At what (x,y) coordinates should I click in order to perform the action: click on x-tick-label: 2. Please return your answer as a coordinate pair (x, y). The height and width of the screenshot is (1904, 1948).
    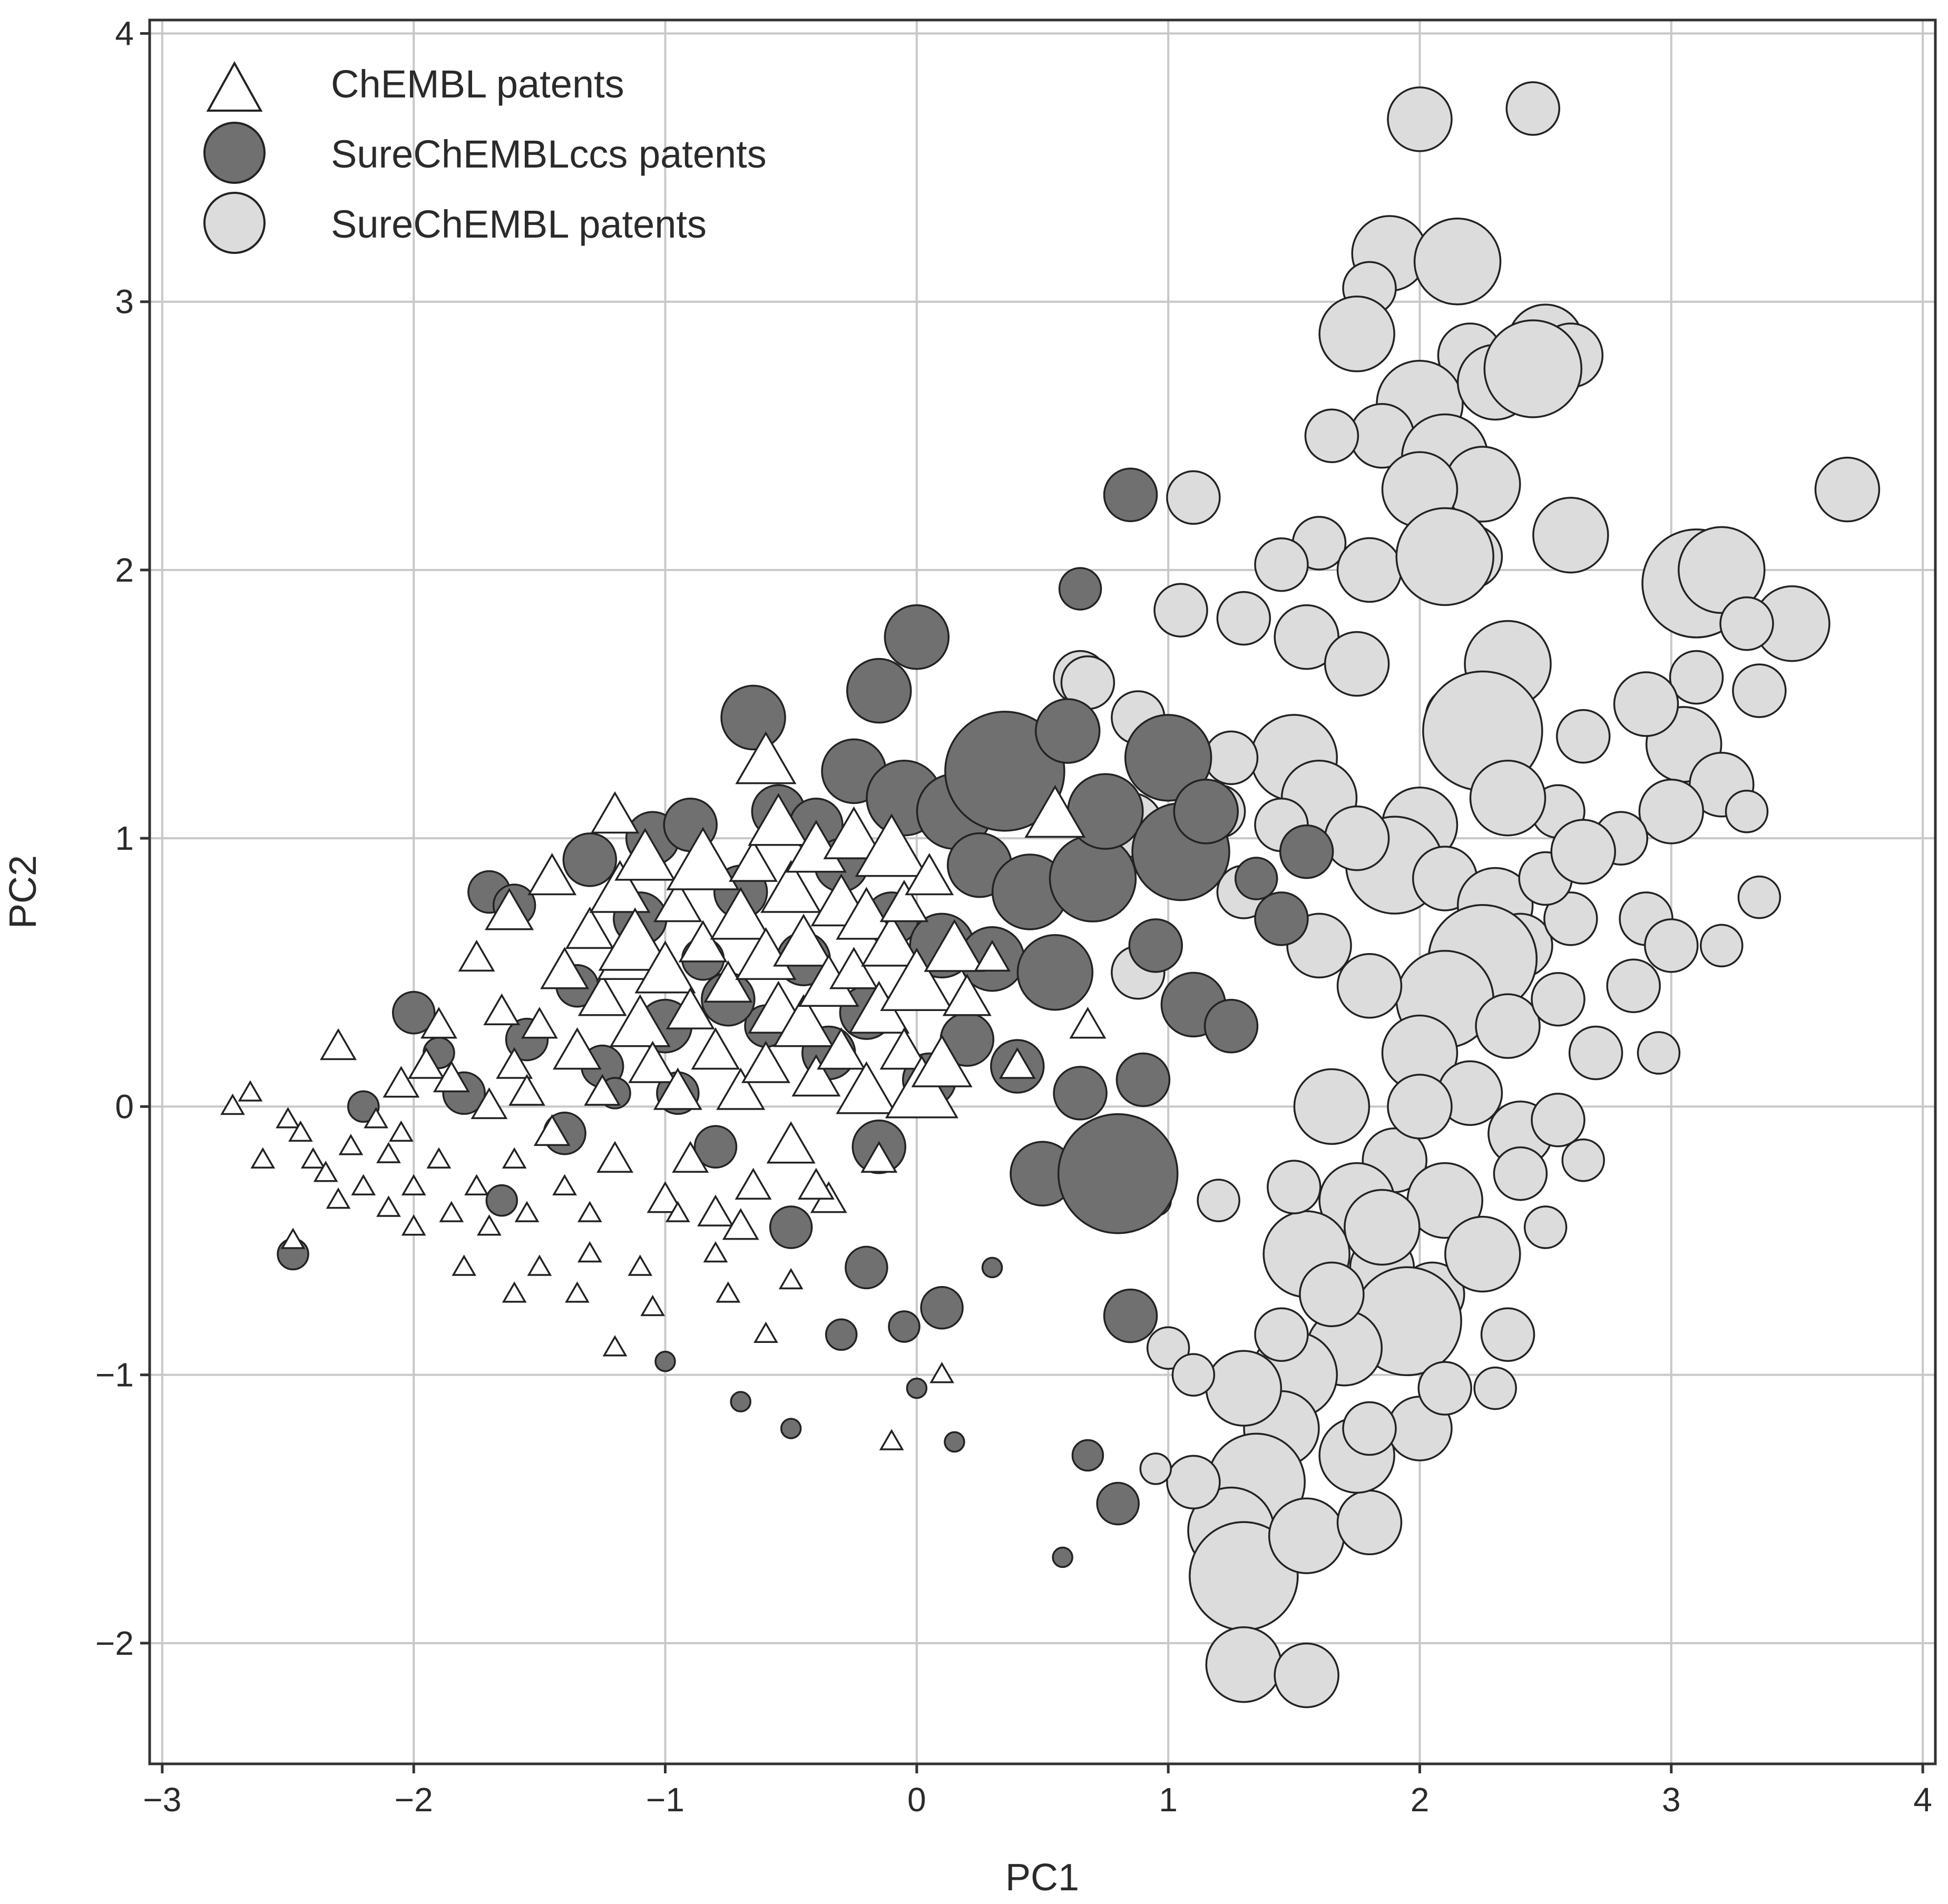
    Looking at the image, I should click on (1420, 1800).